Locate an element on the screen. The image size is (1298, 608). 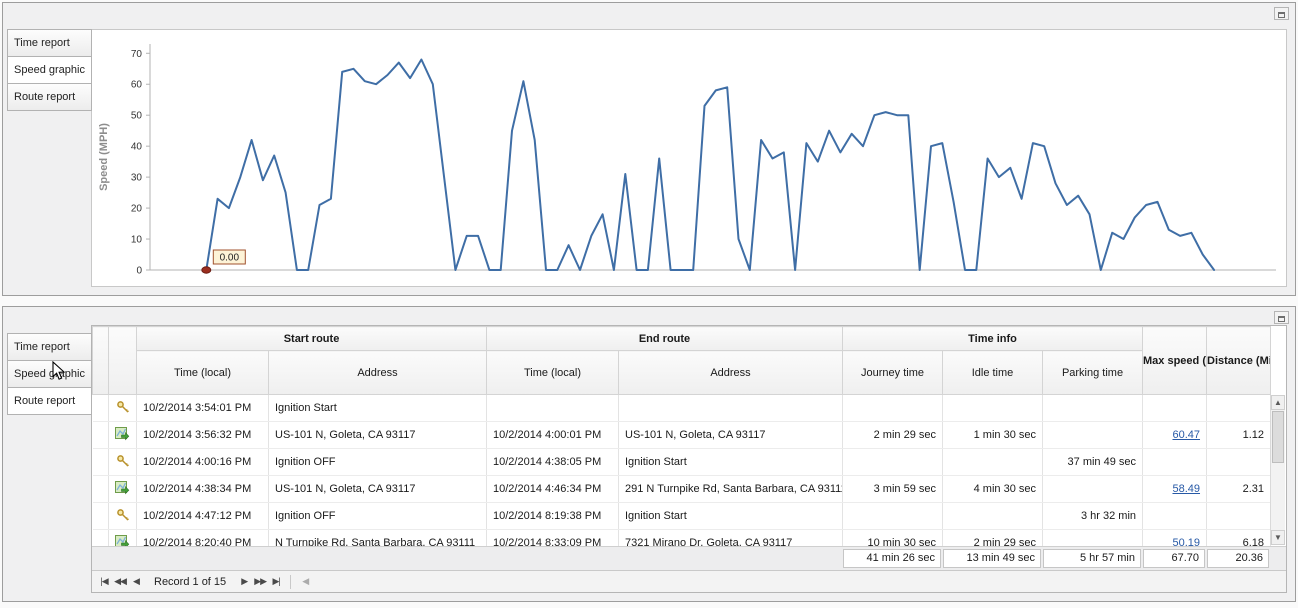
cell-start-time: 10/2/2014 4:00:16 PM is located at coordinates (202, 462).